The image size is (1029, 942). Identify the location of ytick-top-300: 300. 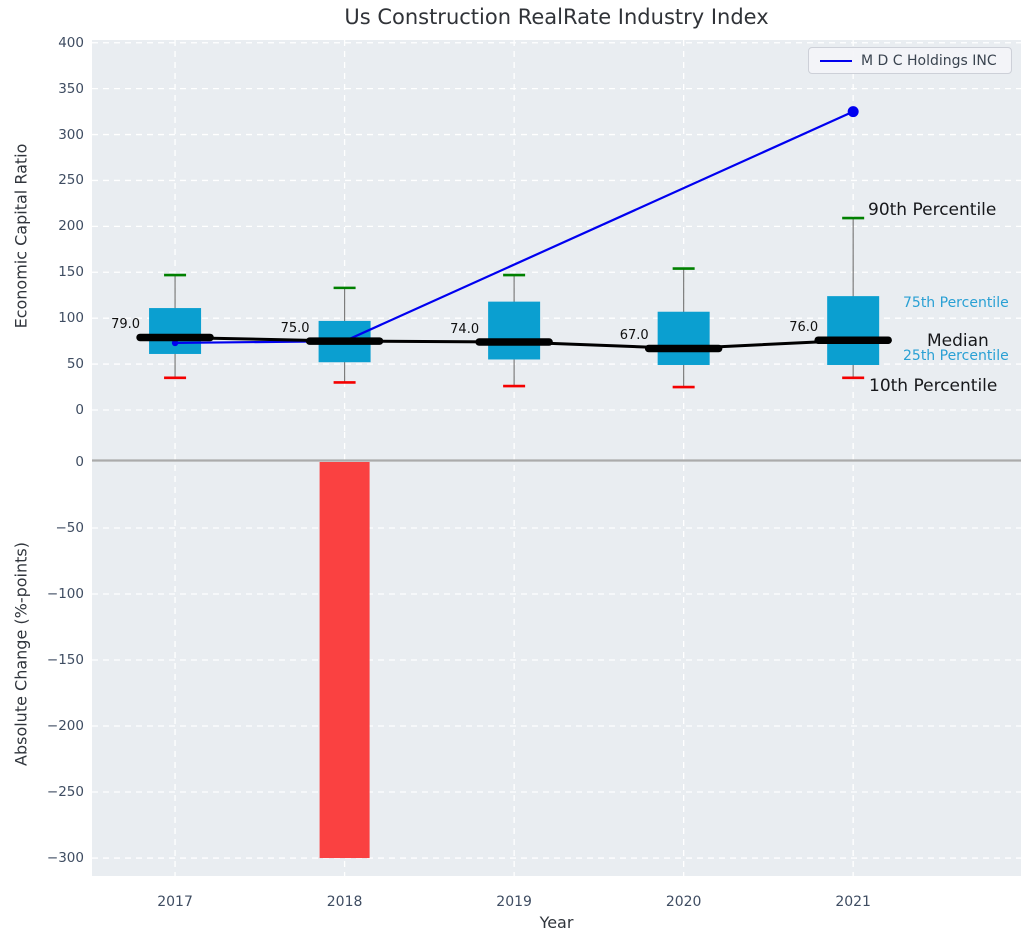
(71, 134).